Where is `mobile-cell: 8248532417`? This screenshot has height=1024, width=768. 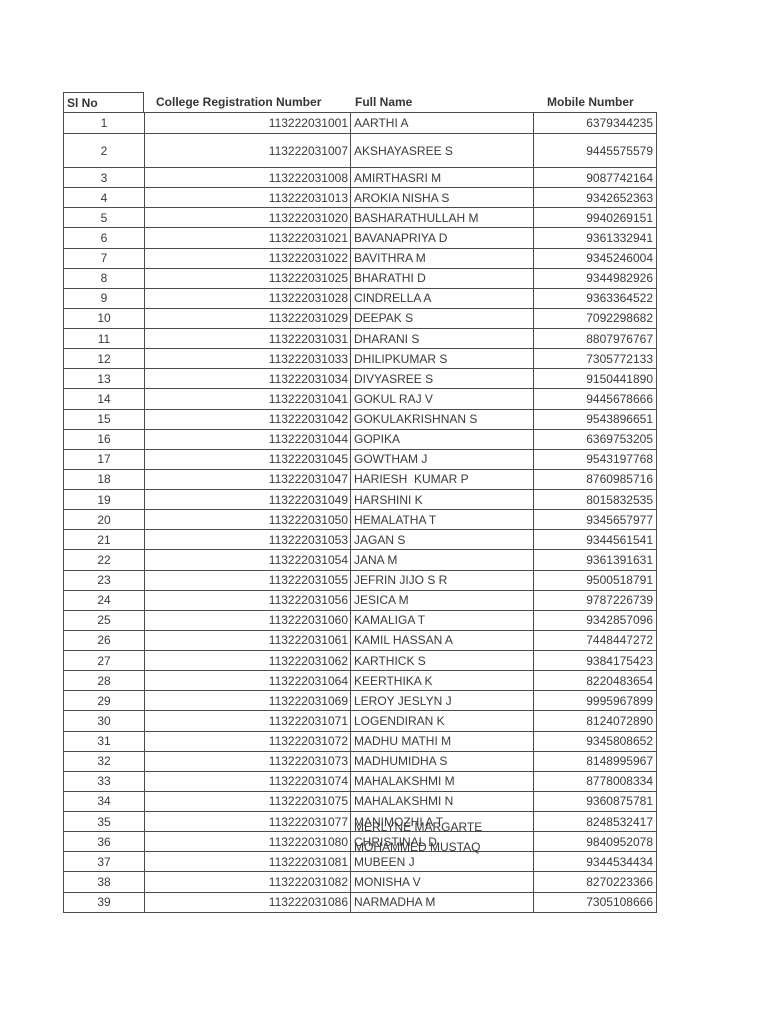 mobile-cell: 8248532417 is located at coordinates (595, 822).